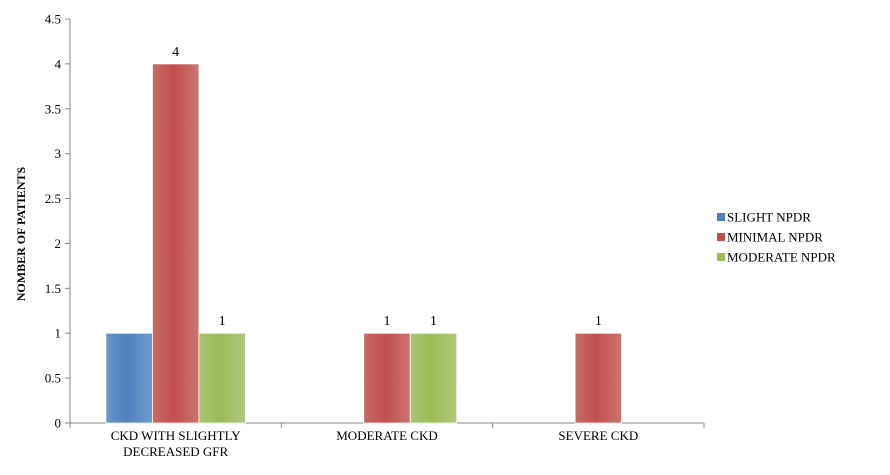 Image resolution: width=890 pixels, height=475 pixels. Describe the element at coordinates (386, 435) in the screenshot. I see `x-category-label: MODERATE CKD` at that location.